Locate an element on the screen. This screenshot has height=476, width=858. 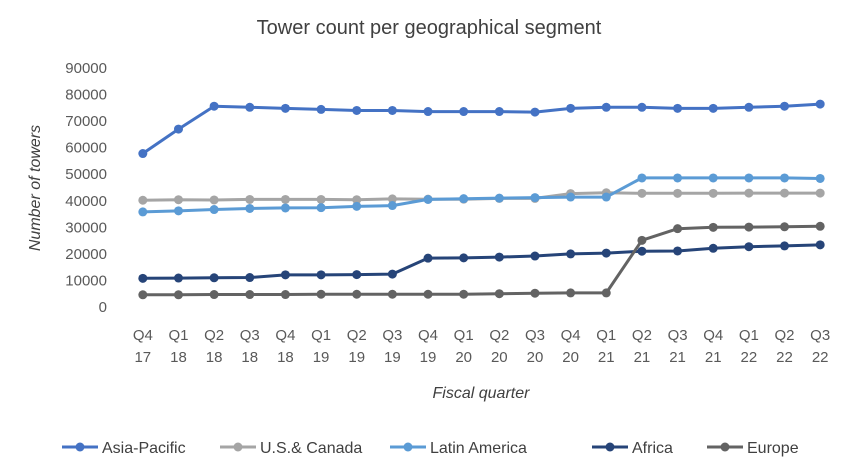
legend-label: Asia-Pacific is located at coordinates (144, 448).